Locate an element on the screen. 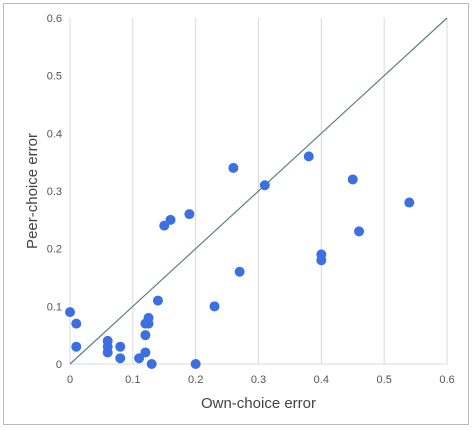 The width and height of the screenshot is (474, 430). y-tick-label: 0.2 is located at coordinates (54, 250).